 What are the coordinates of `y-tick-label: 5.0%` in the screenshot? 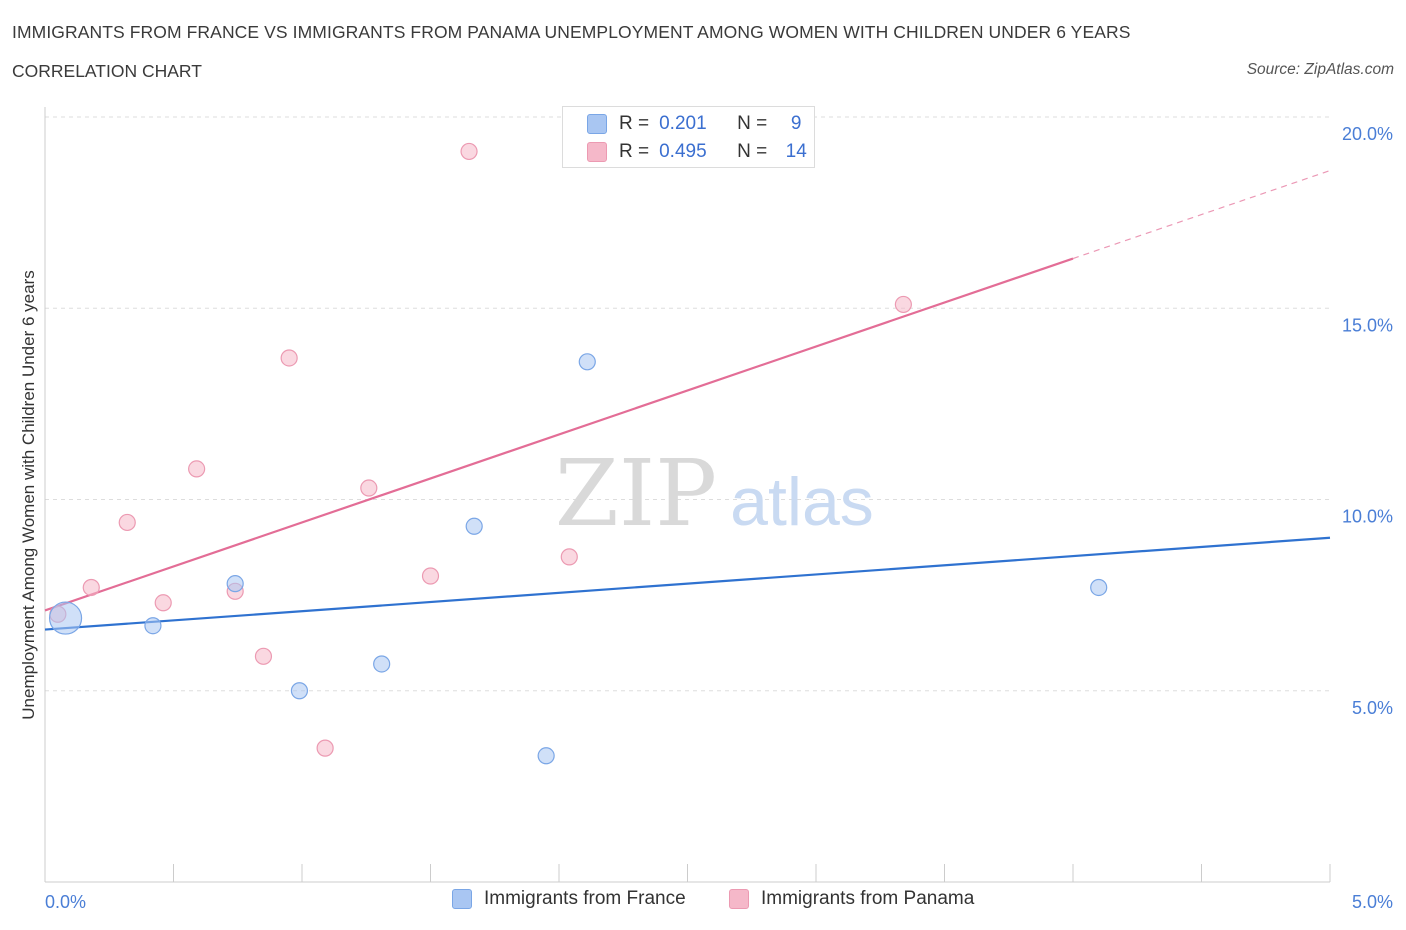 It's located at (1372, 708).